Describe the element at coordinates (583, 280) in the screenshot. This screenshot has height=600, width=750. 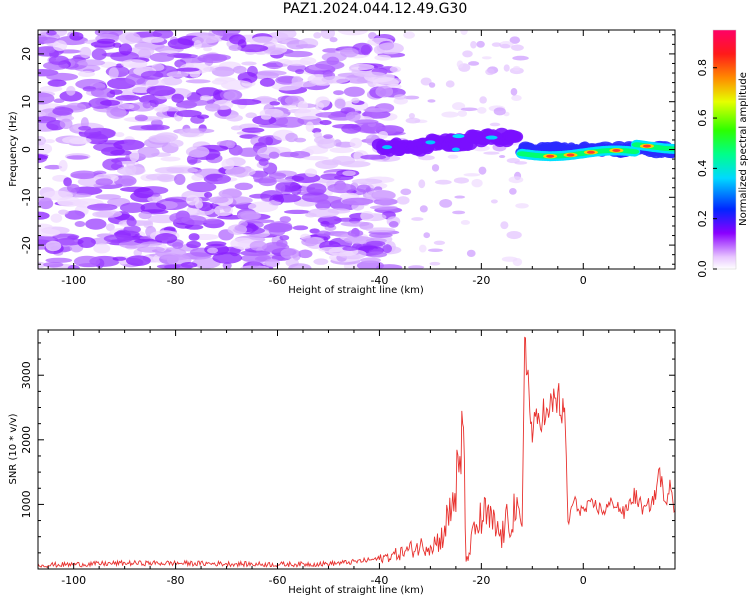
I see `x-tick-label: 0` at that location.